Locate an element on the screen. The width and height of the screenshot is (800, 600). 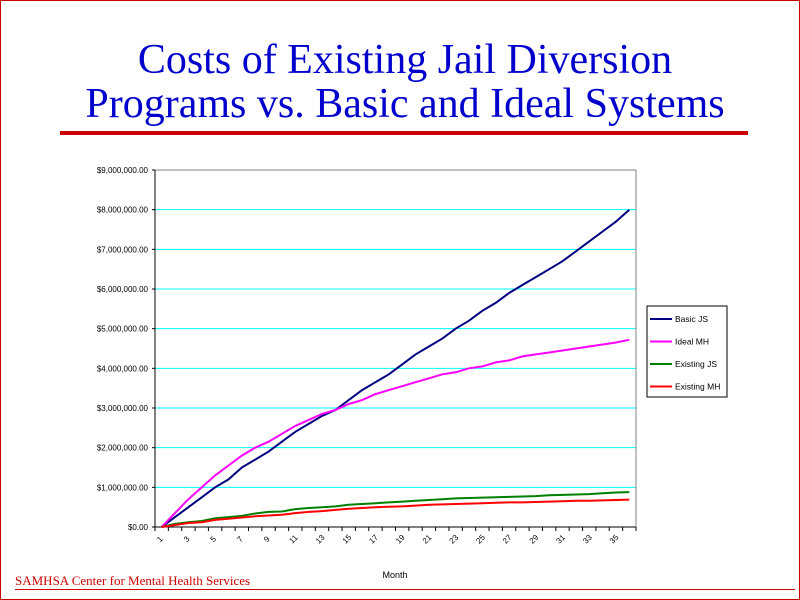
x-tick-label: 29 is located at coordinates (534, 539).